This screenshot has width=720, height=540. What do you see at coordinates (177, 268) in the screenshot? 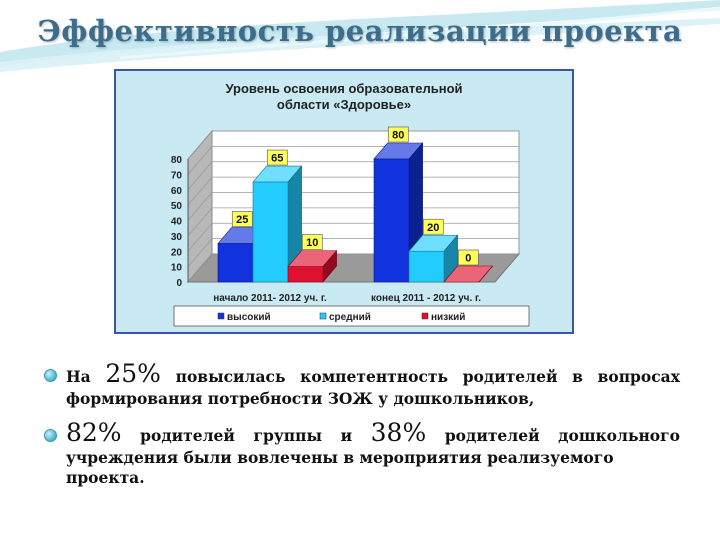
I see `y-tick-label: 10` at bounding box center [177, 268].